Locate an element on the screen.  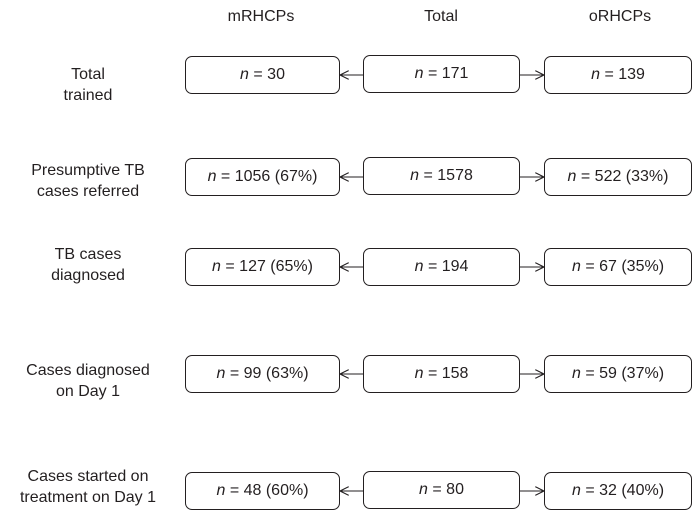
value: = 32 (40%) is located at coordinates (625, 490).